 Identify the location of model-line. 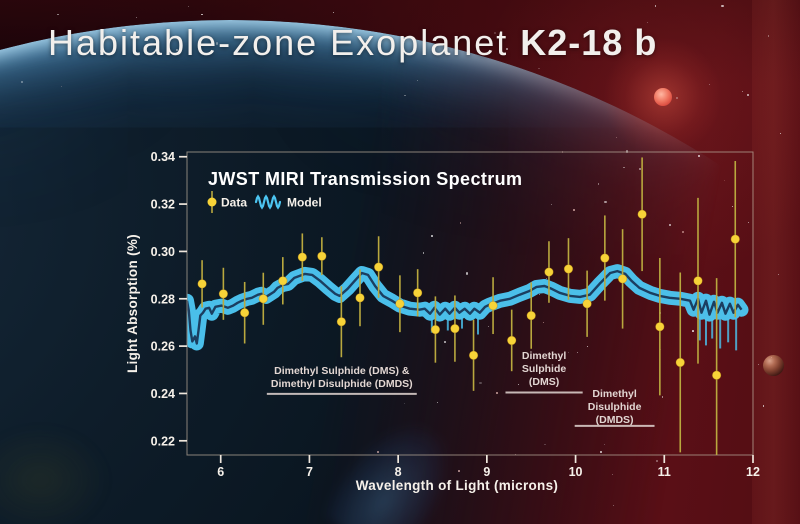
(465, 307).